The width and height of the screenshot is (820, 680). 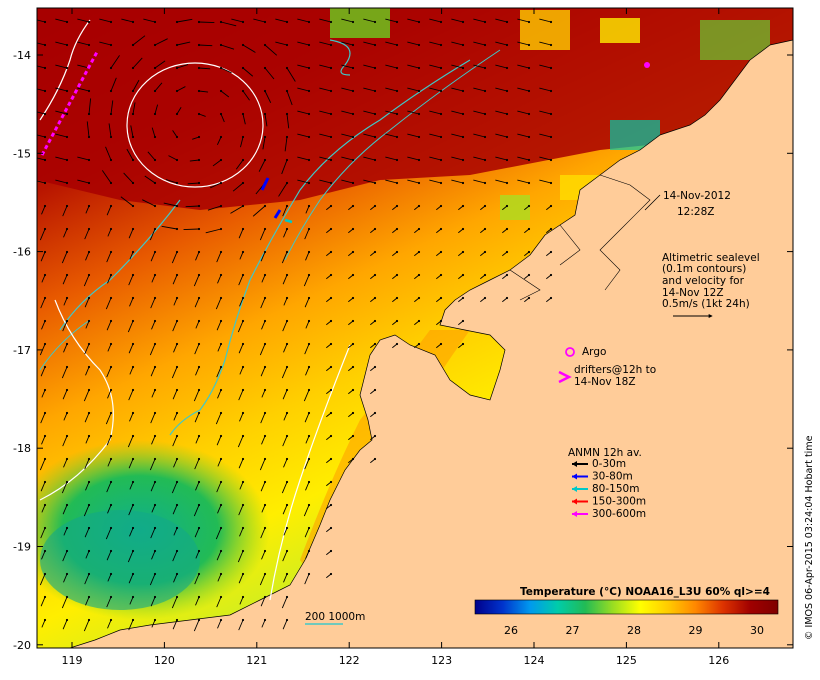 I want to click on x-tick-label: 120, so click(x=164, y=660).